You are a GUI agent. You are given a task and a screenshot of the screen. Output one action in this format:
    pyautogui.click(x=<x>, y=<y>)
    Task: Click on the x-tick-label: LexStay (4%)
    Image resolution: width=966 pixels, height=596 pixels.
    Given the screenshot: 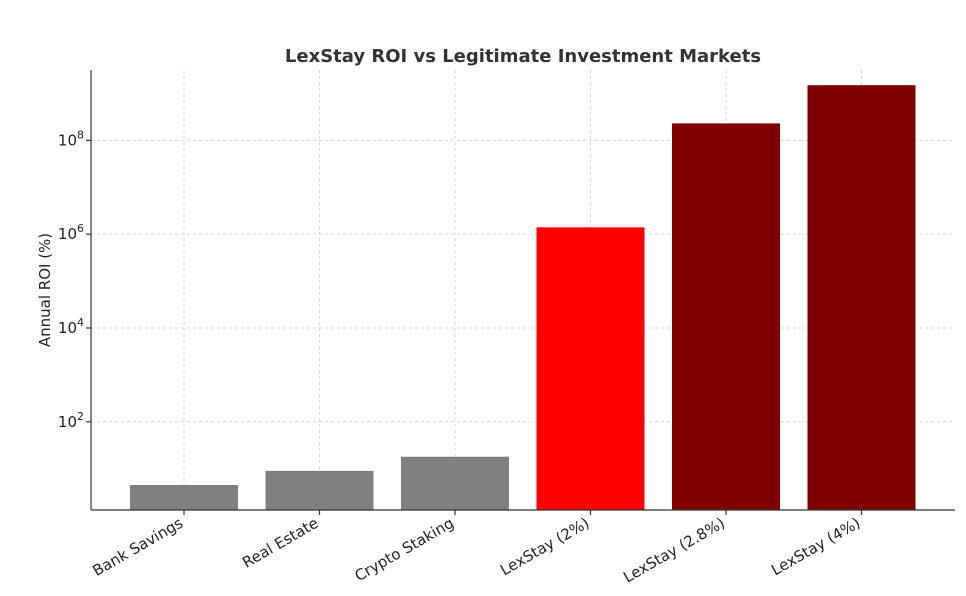 What is the action you would take?
    pyautogui.click(x=815, y=546)
    